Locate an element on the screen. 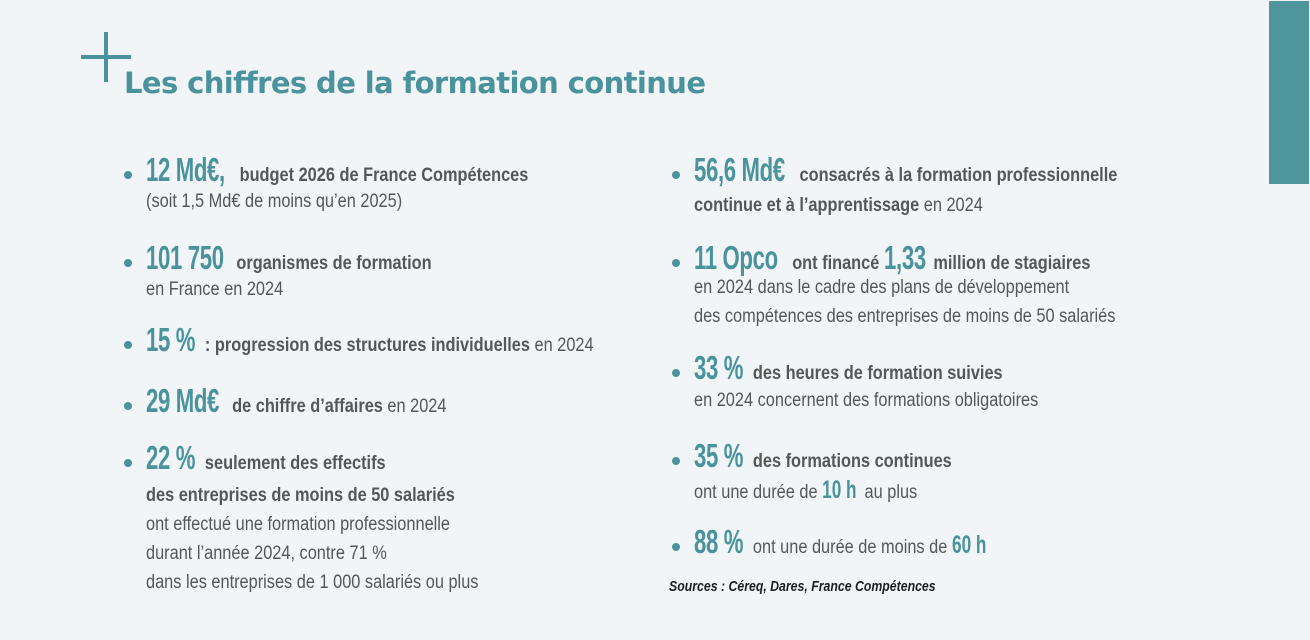  stat-figure: 33 % is located at coordinates (719, 367).